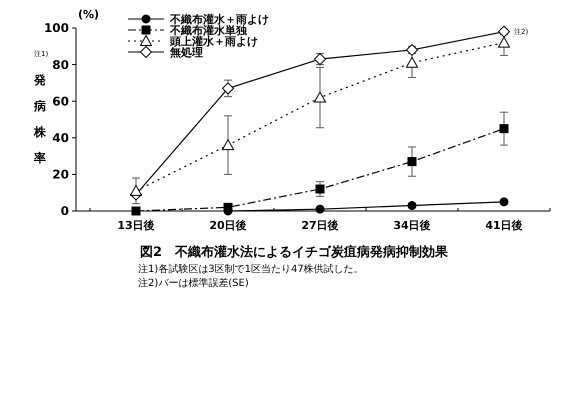 Image resolution: width=578 pixels, height=395 pixels. What do you see at coordinates (60, 138) in the screenshot?
I see `y-tick-label: 40` at bounding box center [60, 138].